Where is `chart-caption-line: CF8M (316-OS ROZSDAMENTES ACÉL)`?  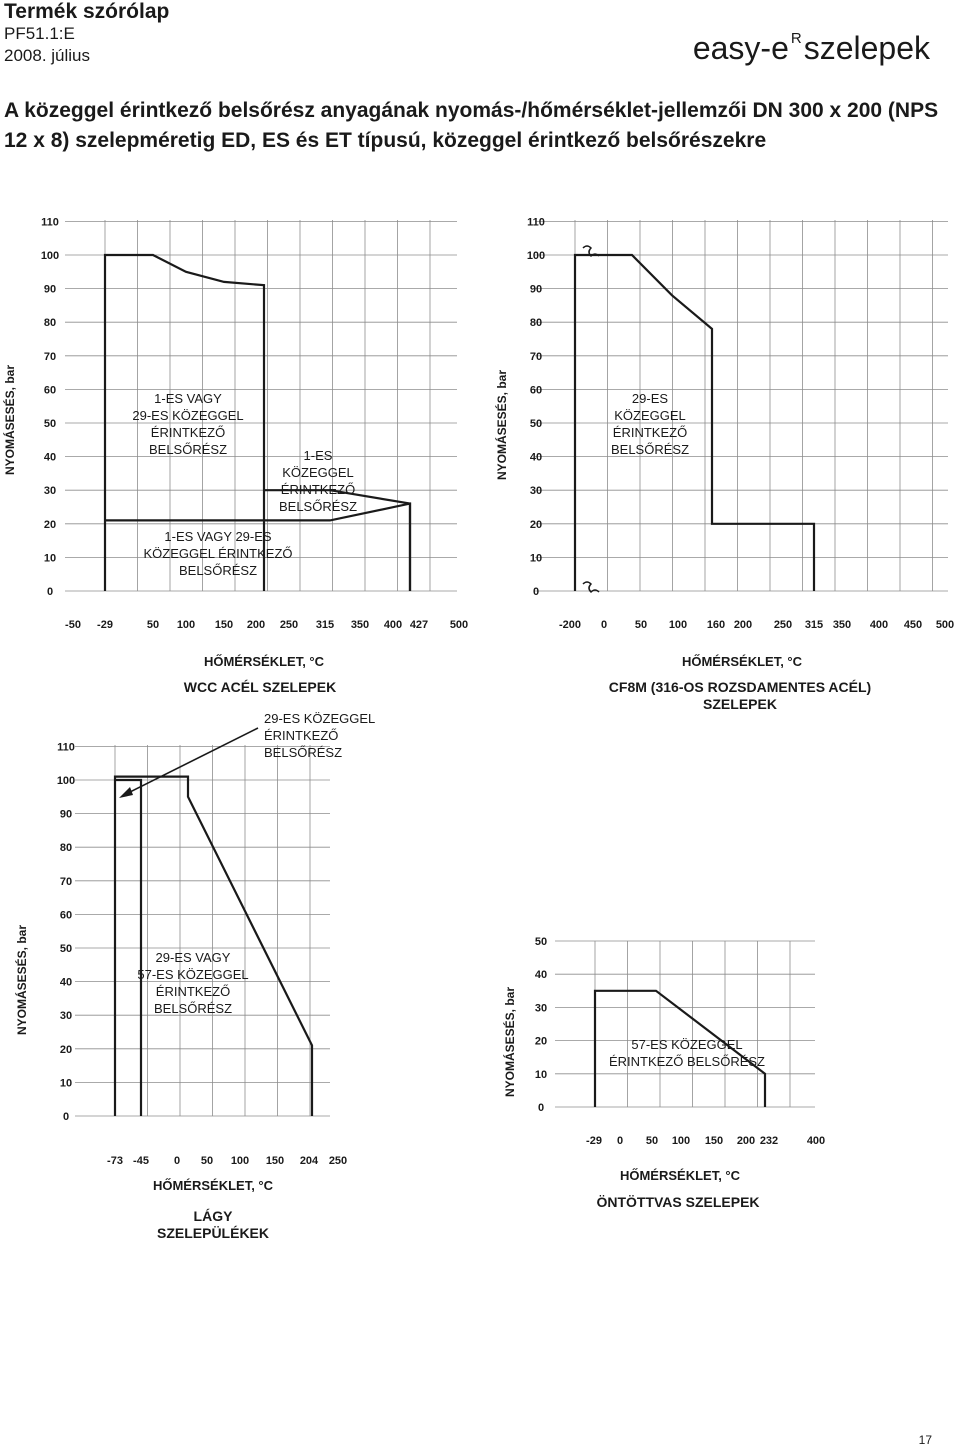 chart-caption-line: CF8M (316-OS ROZSDAMENTES ACÉL) is located at coordinates (740, 687).